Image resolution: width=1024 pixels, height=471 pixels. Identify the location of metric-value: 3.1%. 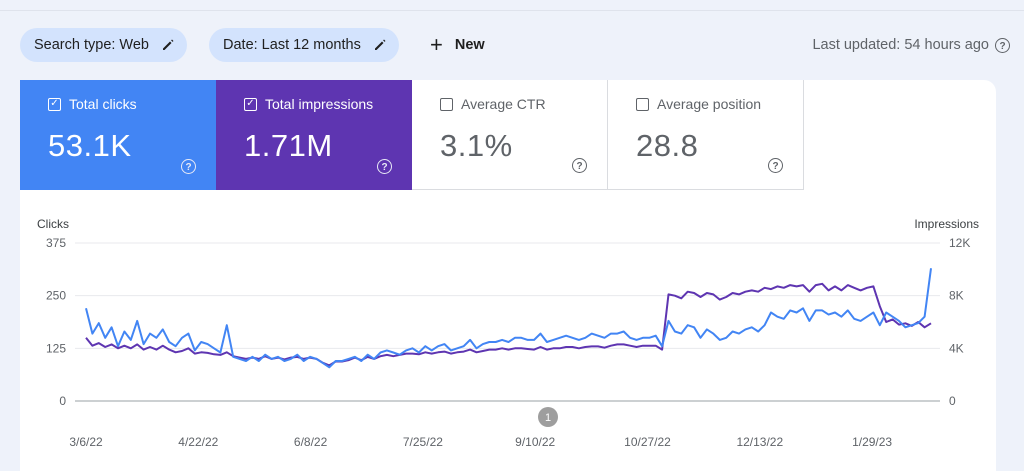
(476, 145).